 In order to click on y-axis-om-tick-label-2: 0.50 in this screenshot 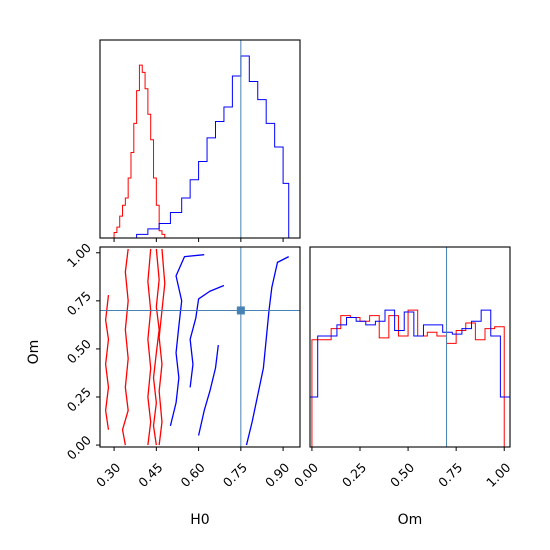, I will do `click(79, 351)`.